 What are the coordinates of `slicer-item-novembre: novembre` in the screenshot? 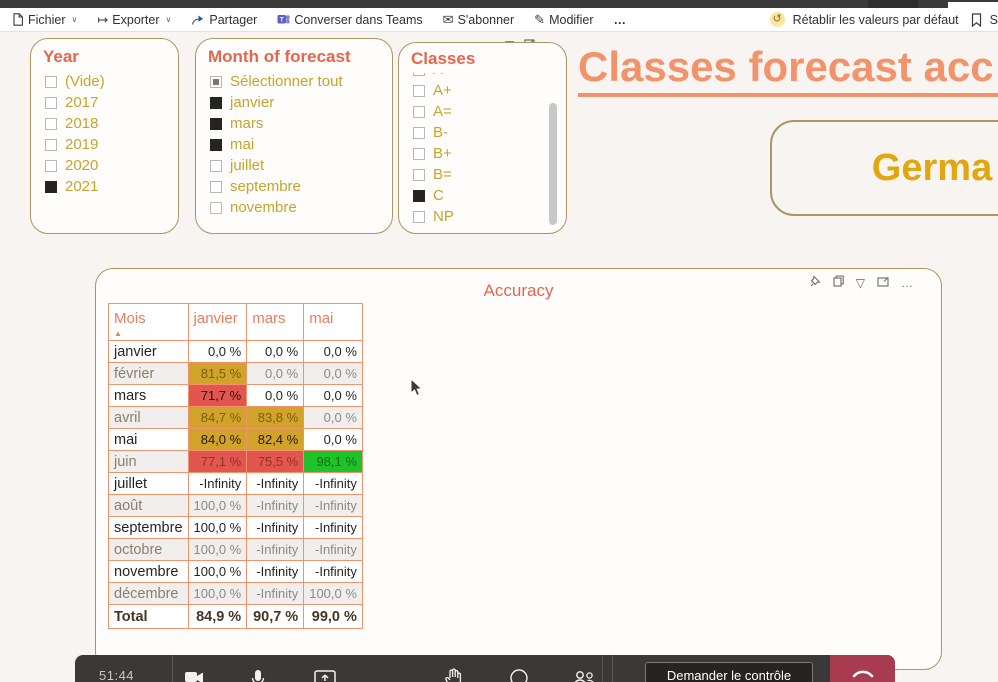 It's located at (301, 207).